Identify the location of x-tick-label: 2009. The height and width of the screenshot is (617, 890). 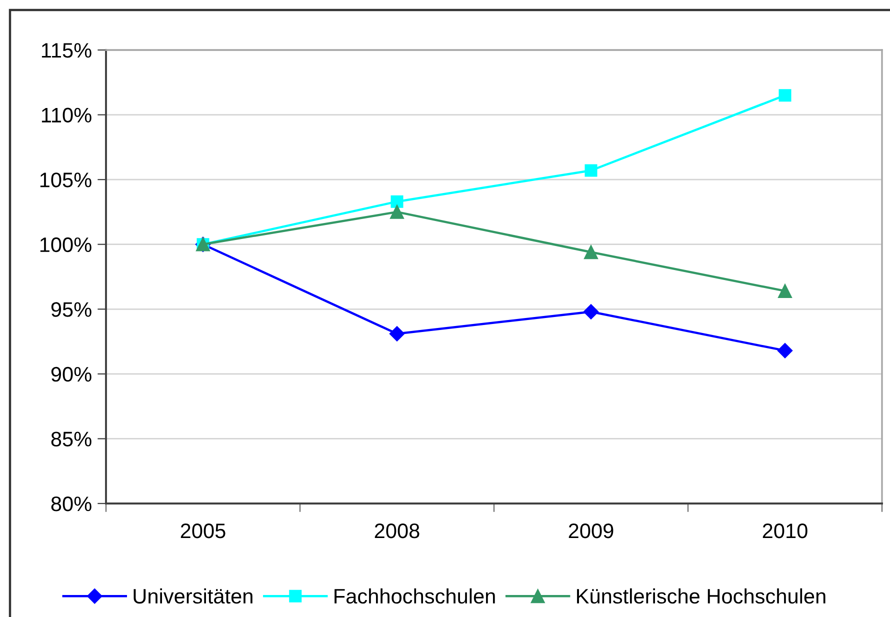
(591, 530).